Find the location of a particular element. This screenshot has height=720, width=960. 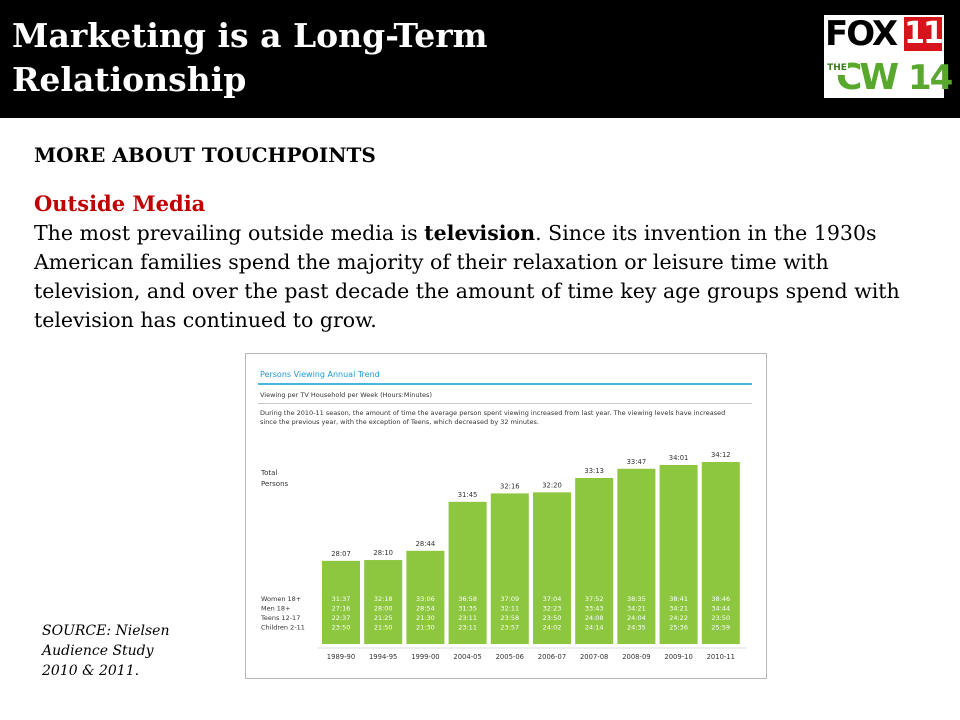

series-value-label: 34:44 is located at coordinates (720, 609).